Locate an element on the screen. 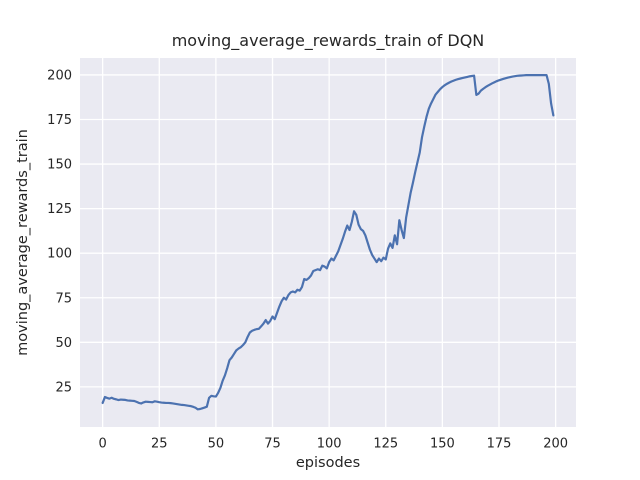  x-tick-label: 0 is located at coordinates (103, 444).